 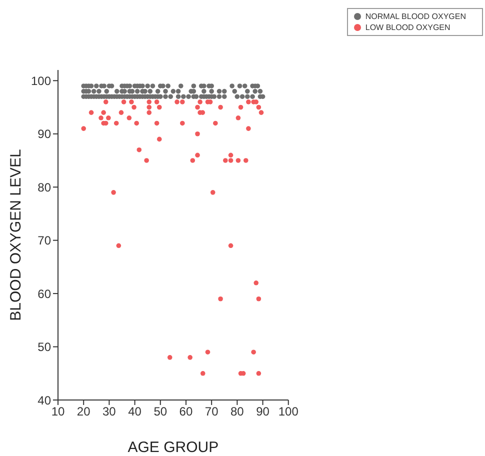 I want to click on x-axis-title: AGE GROUP, so click(x=173, y=447).